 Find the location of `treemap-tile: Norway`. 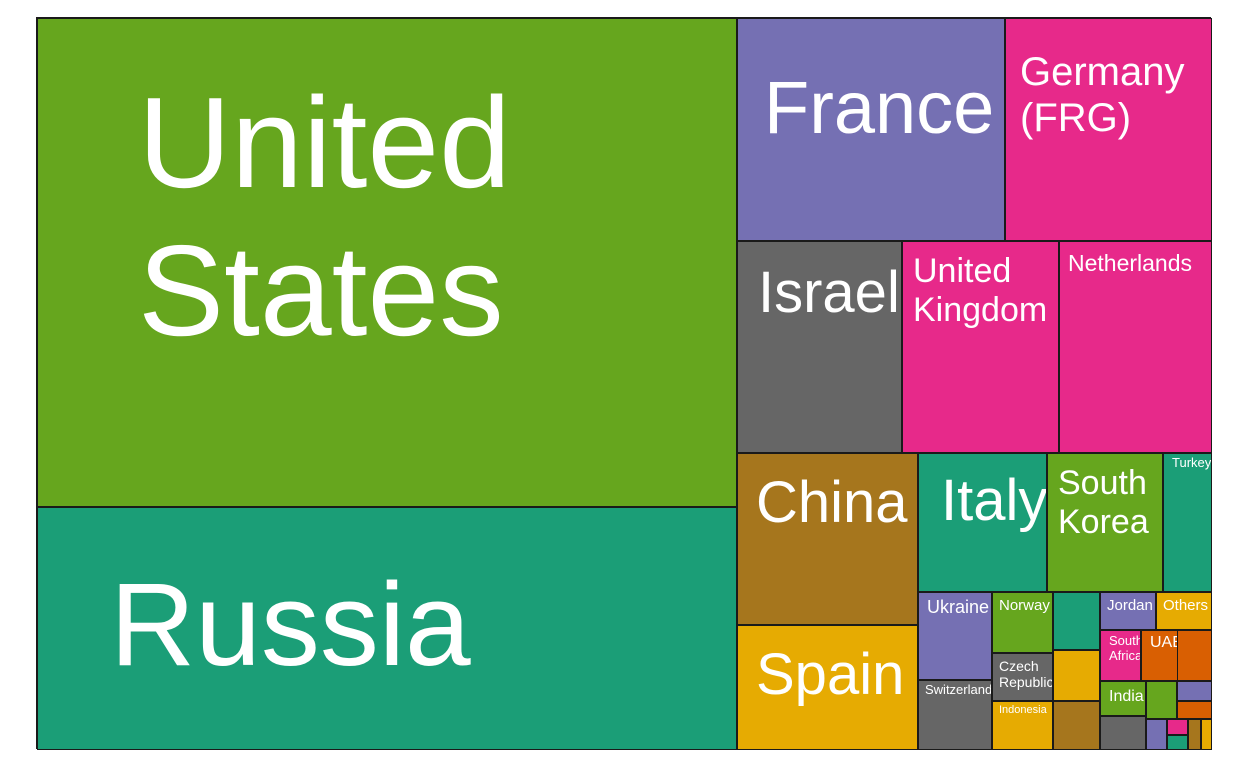

treemap-tile: Norway is located at coordinates (1022, 622).